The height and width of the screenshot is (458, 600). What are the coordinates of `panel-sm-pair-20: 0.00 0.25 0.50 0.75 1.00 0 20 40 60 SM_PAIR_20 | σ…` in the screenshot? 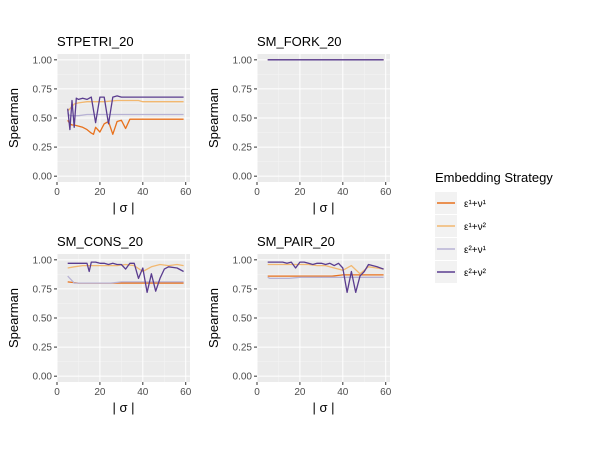 It's located at (299, 324).